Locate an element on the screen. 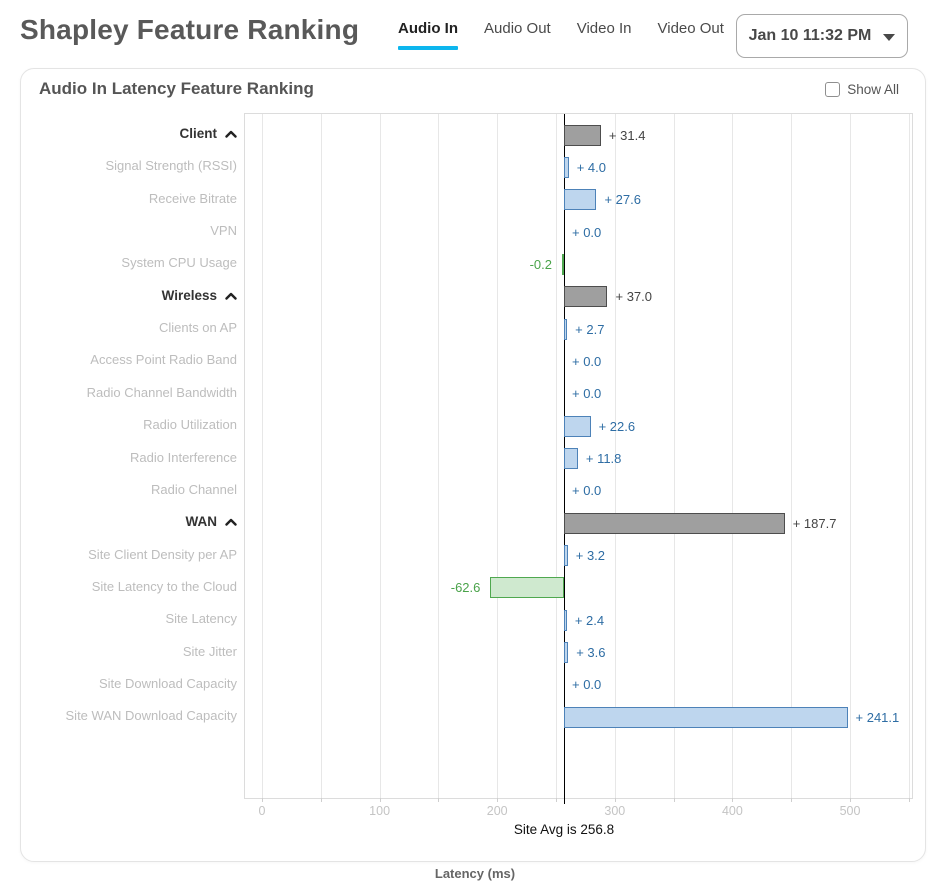 This screenshot has height=889, width=950. x-tick-label: 500 is located at coordinates (850, 811).